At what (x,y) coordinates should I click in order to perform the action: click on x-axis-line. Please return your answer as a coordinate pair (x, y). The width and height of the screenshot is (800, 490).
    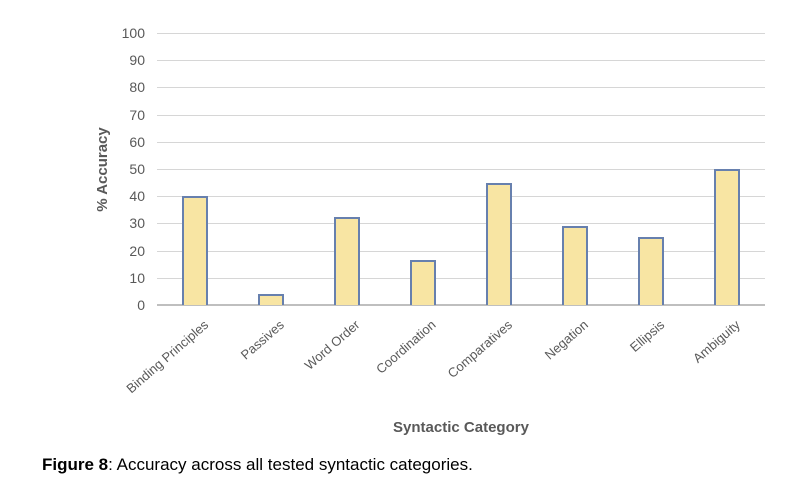
    Looking at the image, I should click on (461, 305).